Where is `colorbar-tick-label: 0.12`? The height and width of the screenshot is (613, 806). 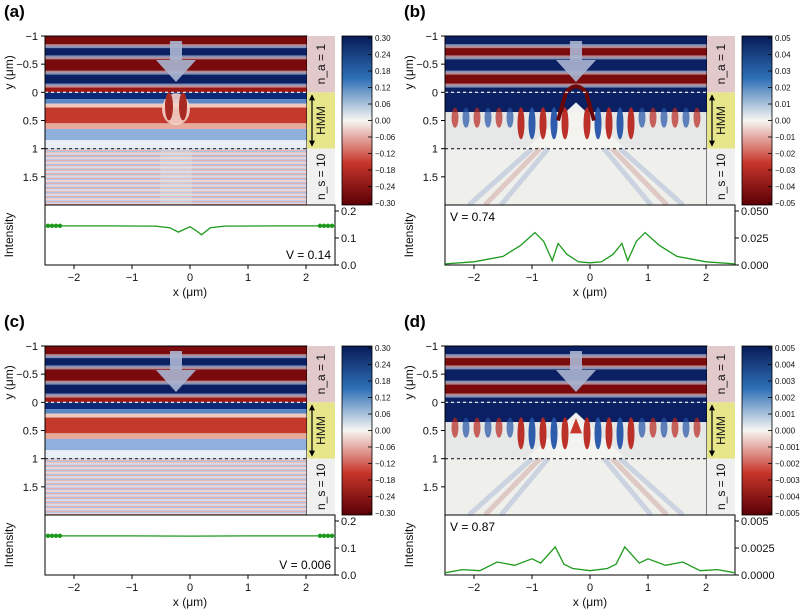
colorbar-tick-label: 0.12 is located at coordinates (383, 88).